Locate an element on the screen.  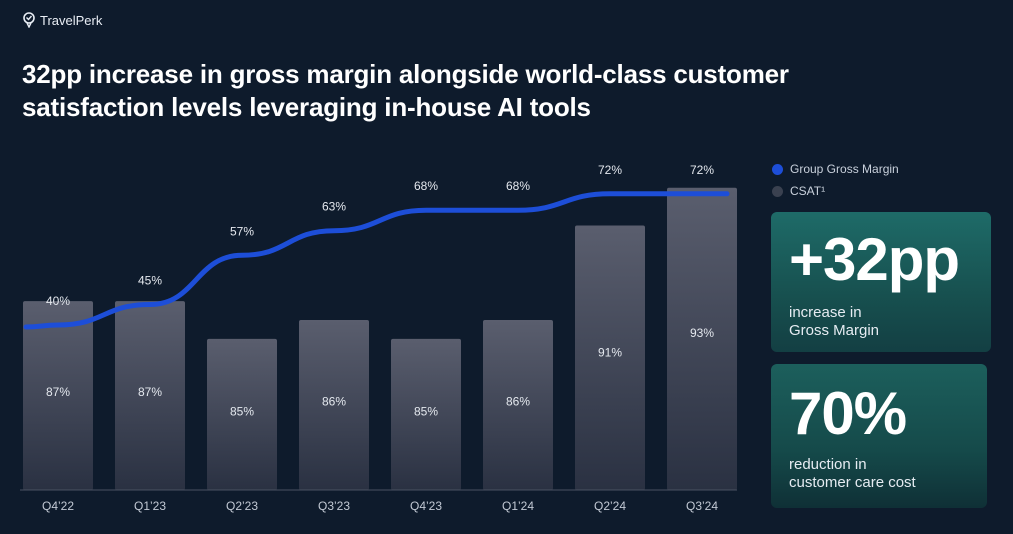
care-cost-card-caption-line-2: customer care cost is located at coordinates (852, 482).